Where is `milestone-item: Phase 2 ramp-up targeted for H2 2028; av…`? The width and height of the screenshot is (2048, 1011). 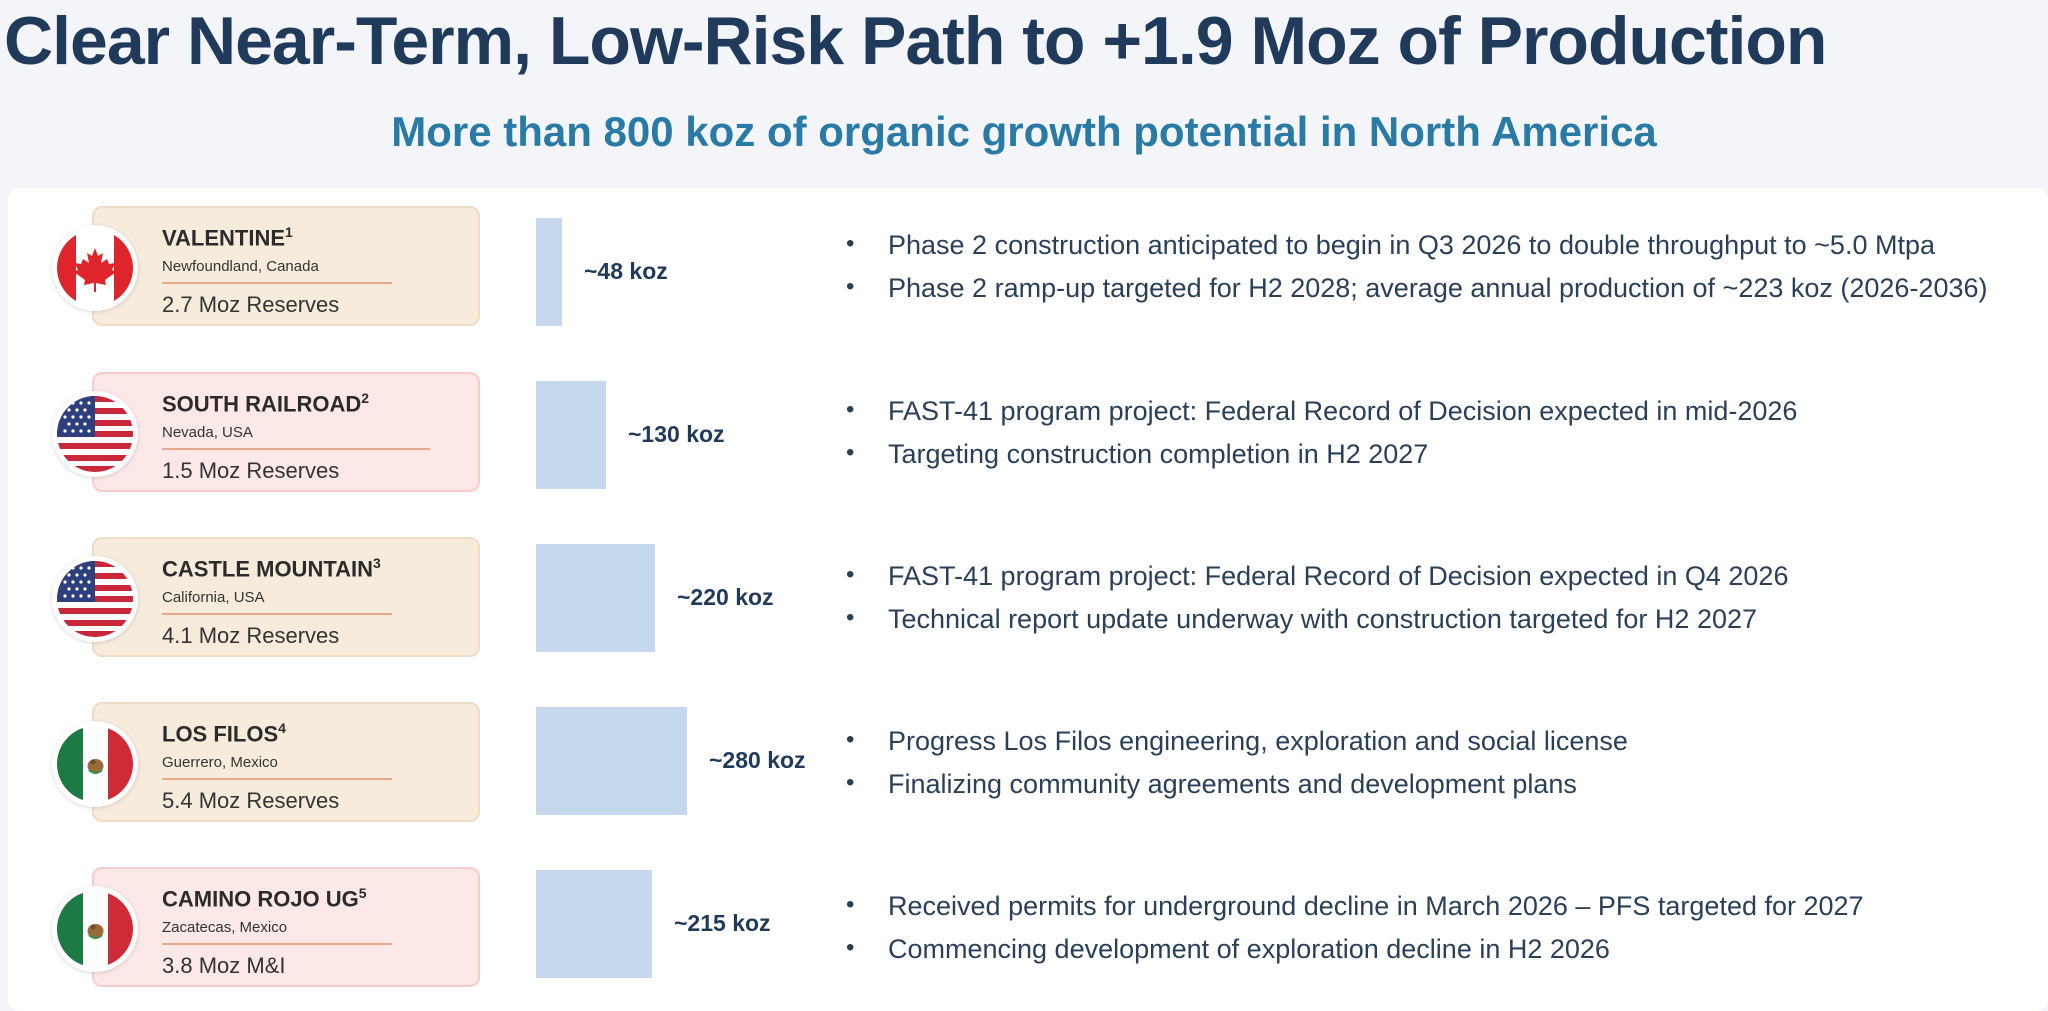 milestone-item: Phase 2 ramp-up targeted for H2 2028; av… is located at coordinates (1417, 294).